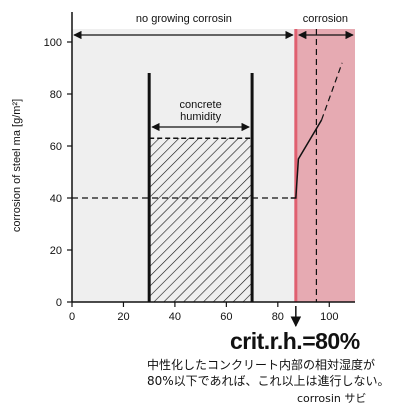 The width and height of the screenshot is (400, 410). What do you see at coordinates (53, 43) in the screenshot?
I see `y-tick-label: 100` at bounding box center [53, 43].